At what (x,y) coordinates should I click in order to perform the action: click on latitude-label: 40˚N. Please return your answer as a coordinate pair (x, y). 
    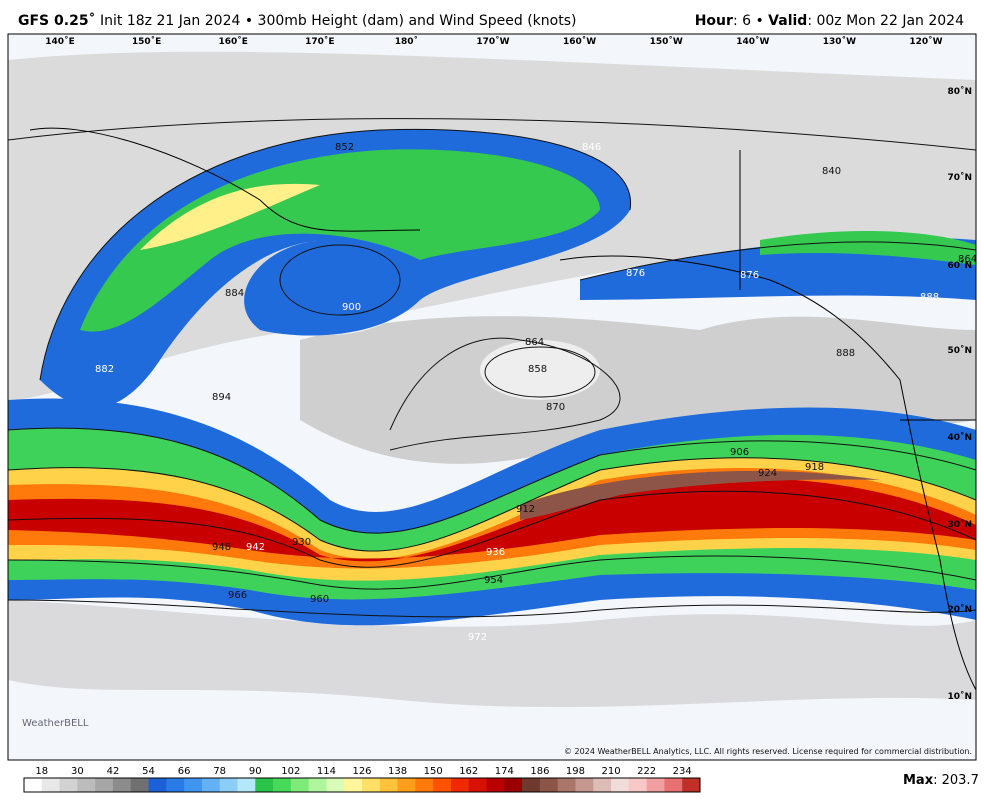
    Looking at the image, I should click on (959, 437).